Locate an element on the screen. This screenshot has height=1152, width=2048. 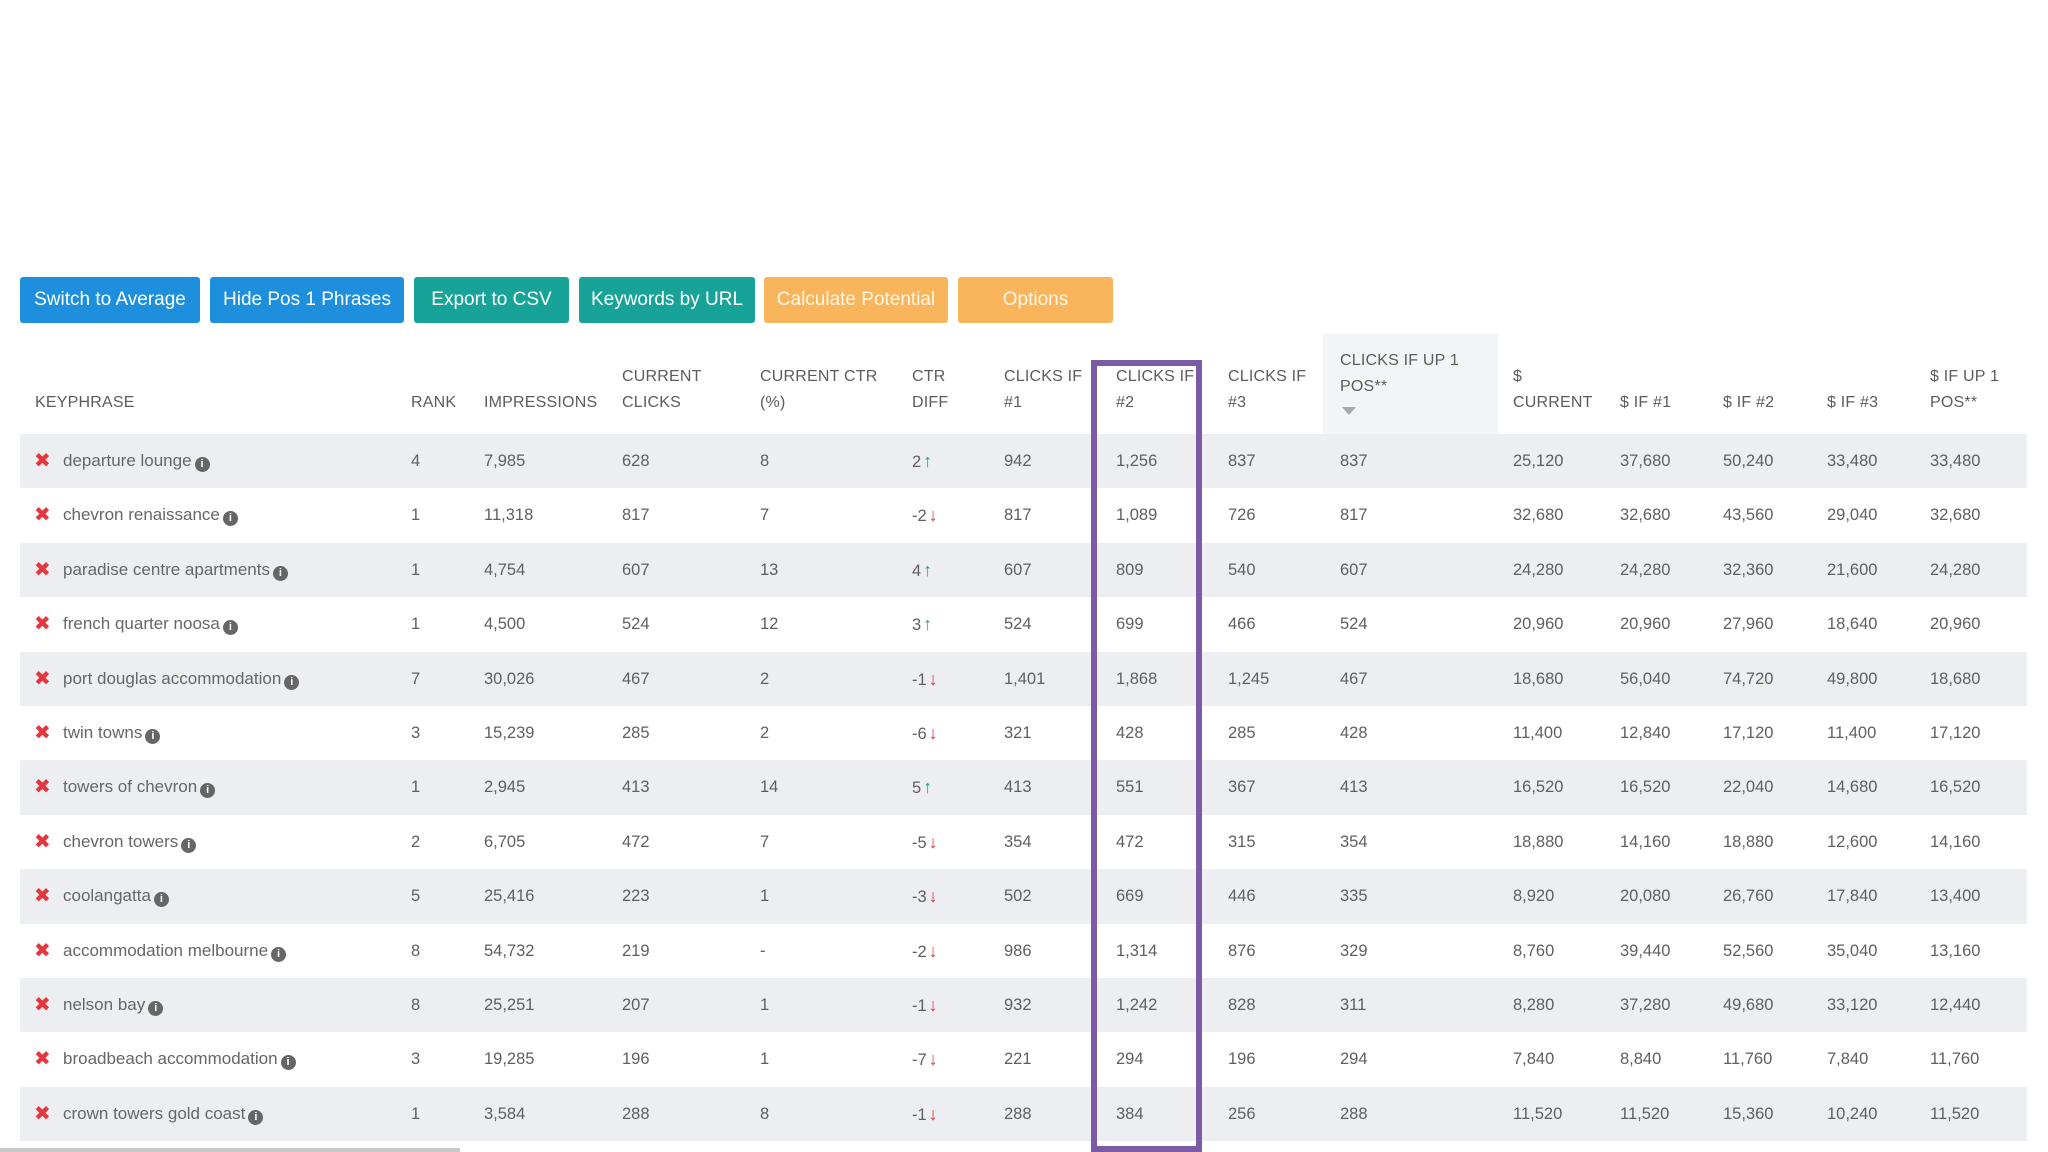
cell-clicks-if-up1: 467 is located at coordinates (1354, 679).